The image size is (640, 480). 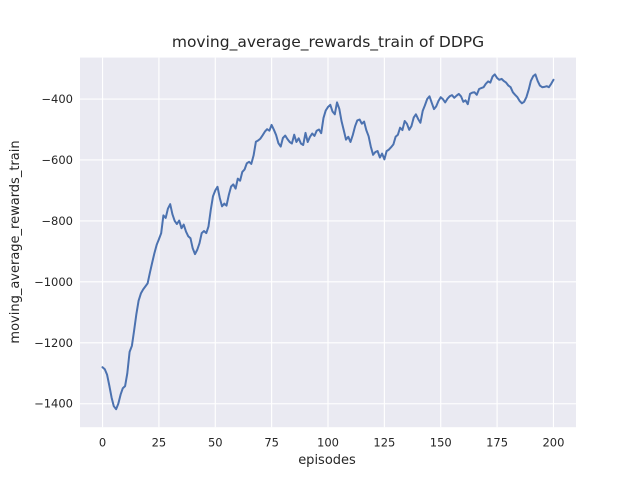 What do you see at coordinates (102, 443) in the screenshot?
I see `x-tick-label: 0` at bounding box center [102, 443].